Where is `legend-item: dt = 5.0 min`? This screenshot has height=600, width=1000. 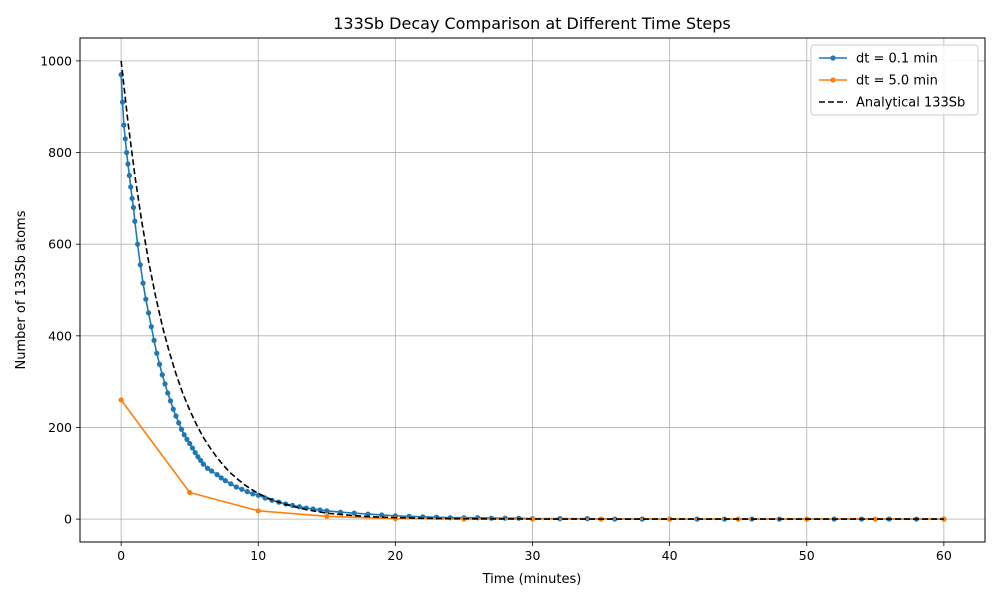
legend-item: dt = 5.0 min is located at coordinates (878, 81).